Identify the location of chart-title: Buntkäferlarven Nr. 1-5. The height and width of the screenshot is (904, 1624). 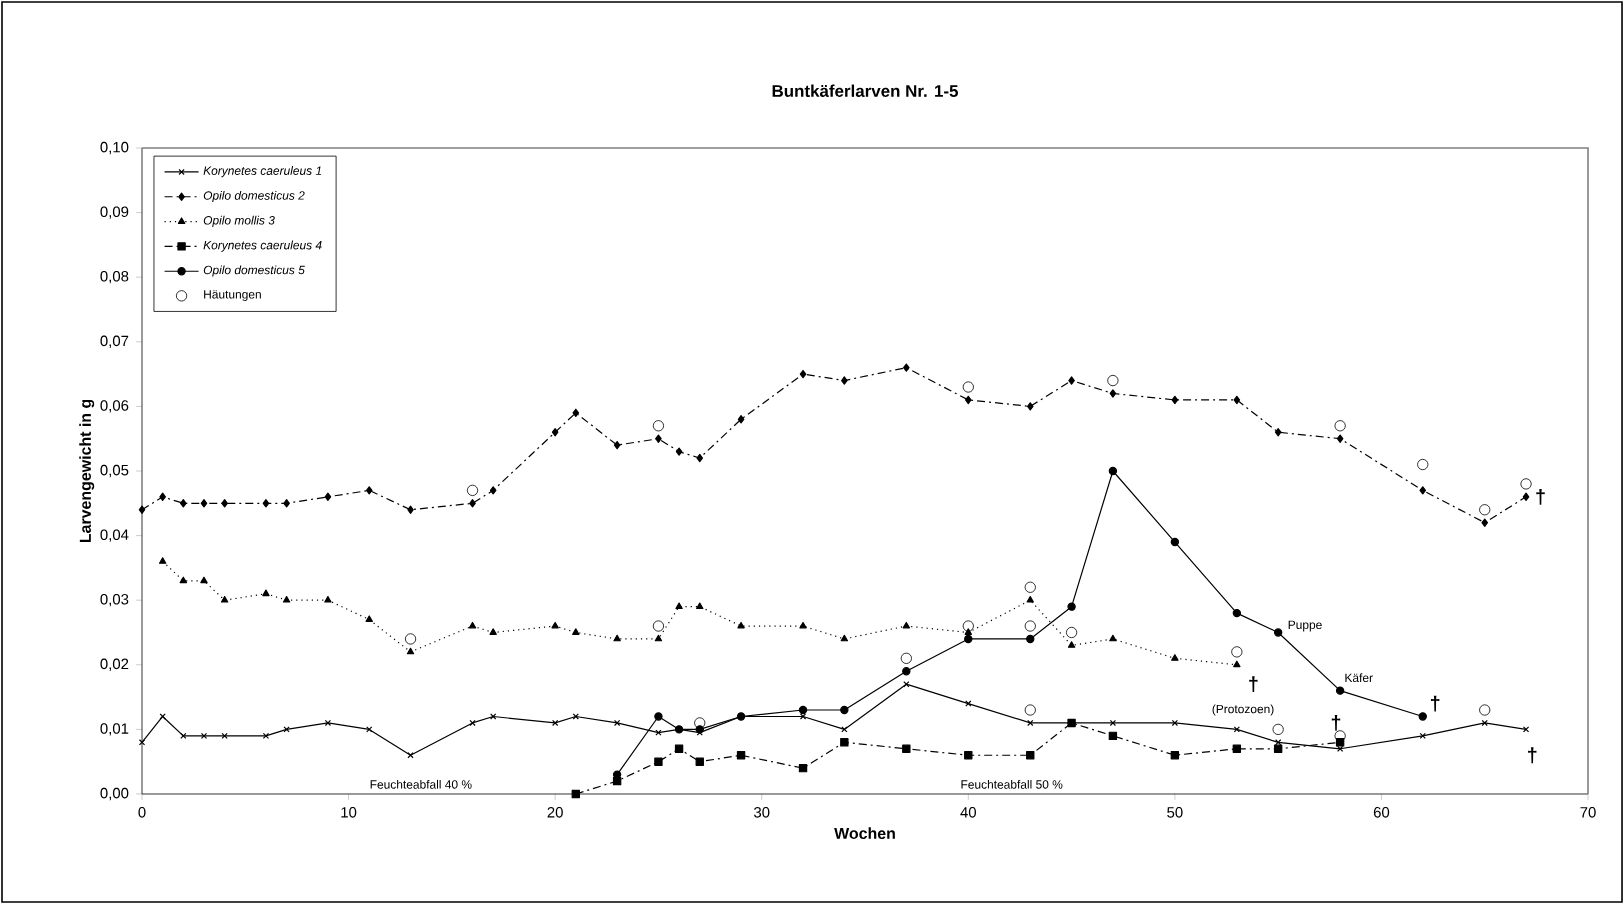
(865, 90).